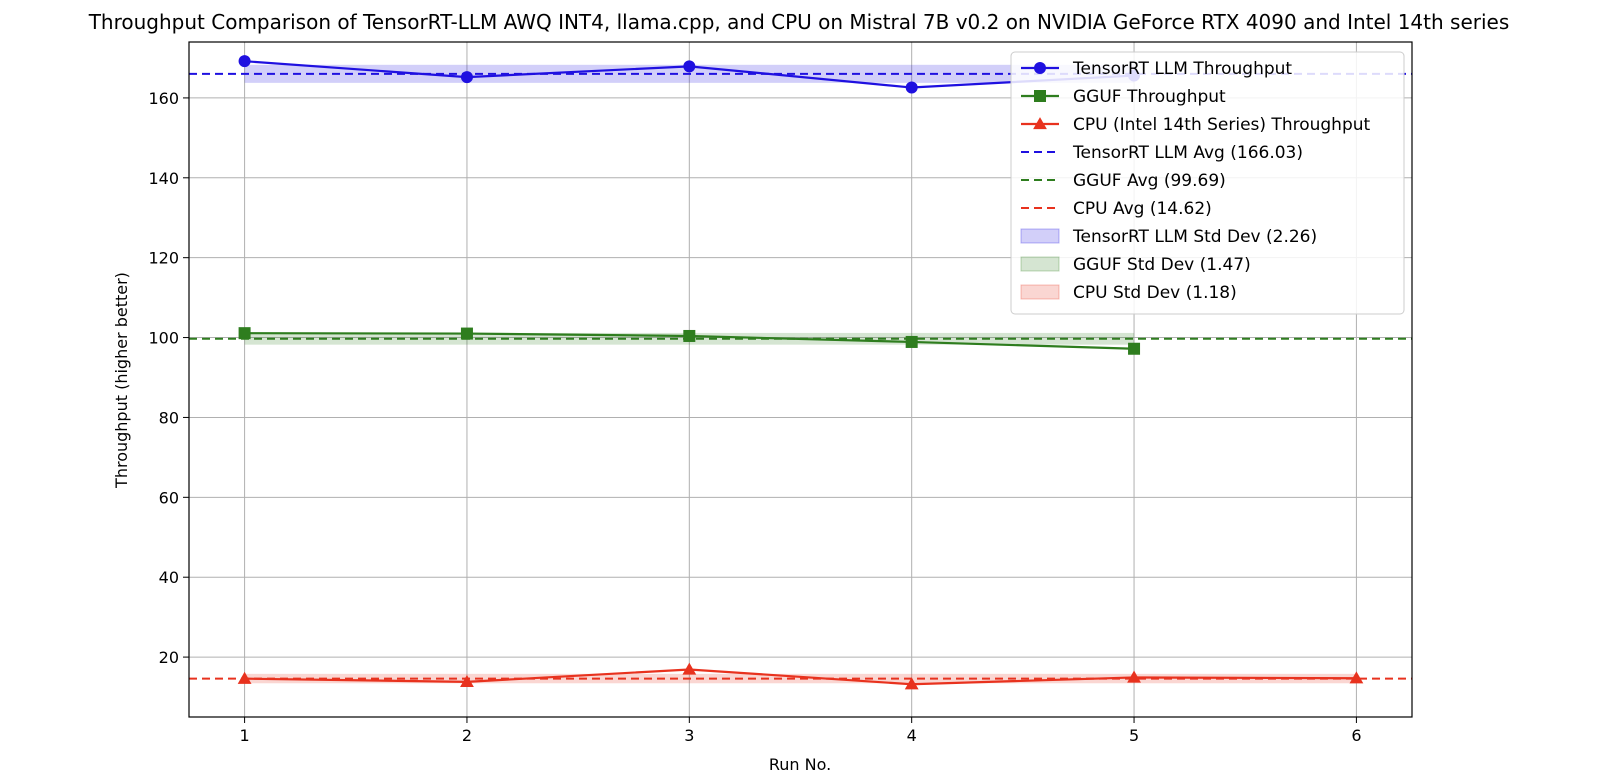 The image size is (1598, 784). What do you see at coordinates (169, 577) in the screenshot?
I see `y-tick-label: 40` at bounding box center [169, 577].